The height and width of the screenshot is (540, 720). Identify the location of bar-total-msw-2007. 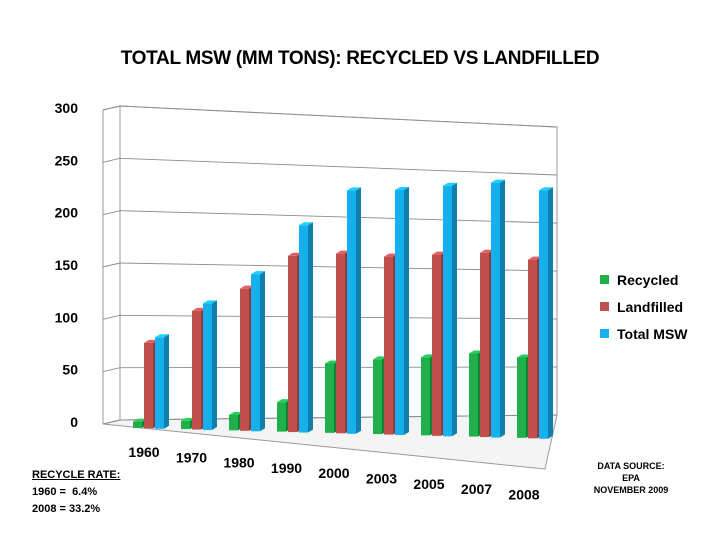
(498, 308).